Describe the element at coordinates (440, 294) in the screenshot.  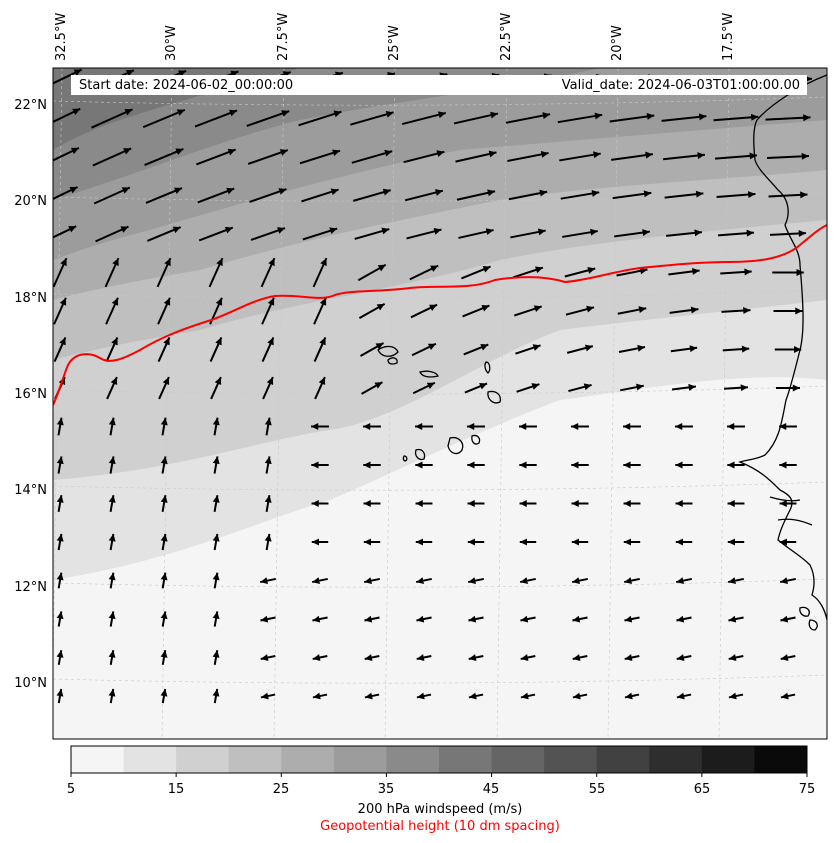
I see `latitude-gridline` at that location.